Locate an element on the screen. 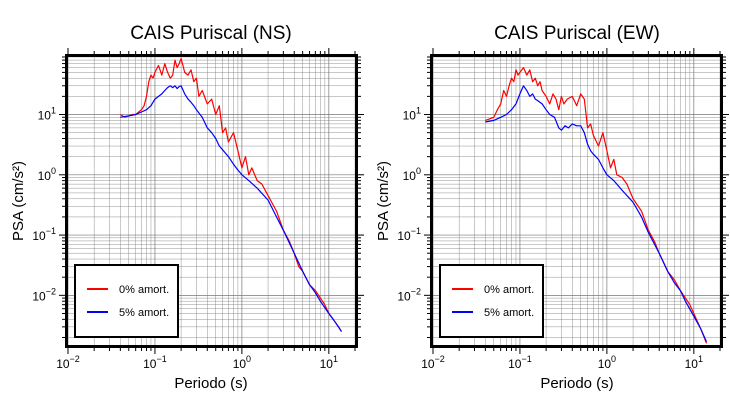  chart-title: CAIS Puriscal (EW) is located at coordinates (577, 33).